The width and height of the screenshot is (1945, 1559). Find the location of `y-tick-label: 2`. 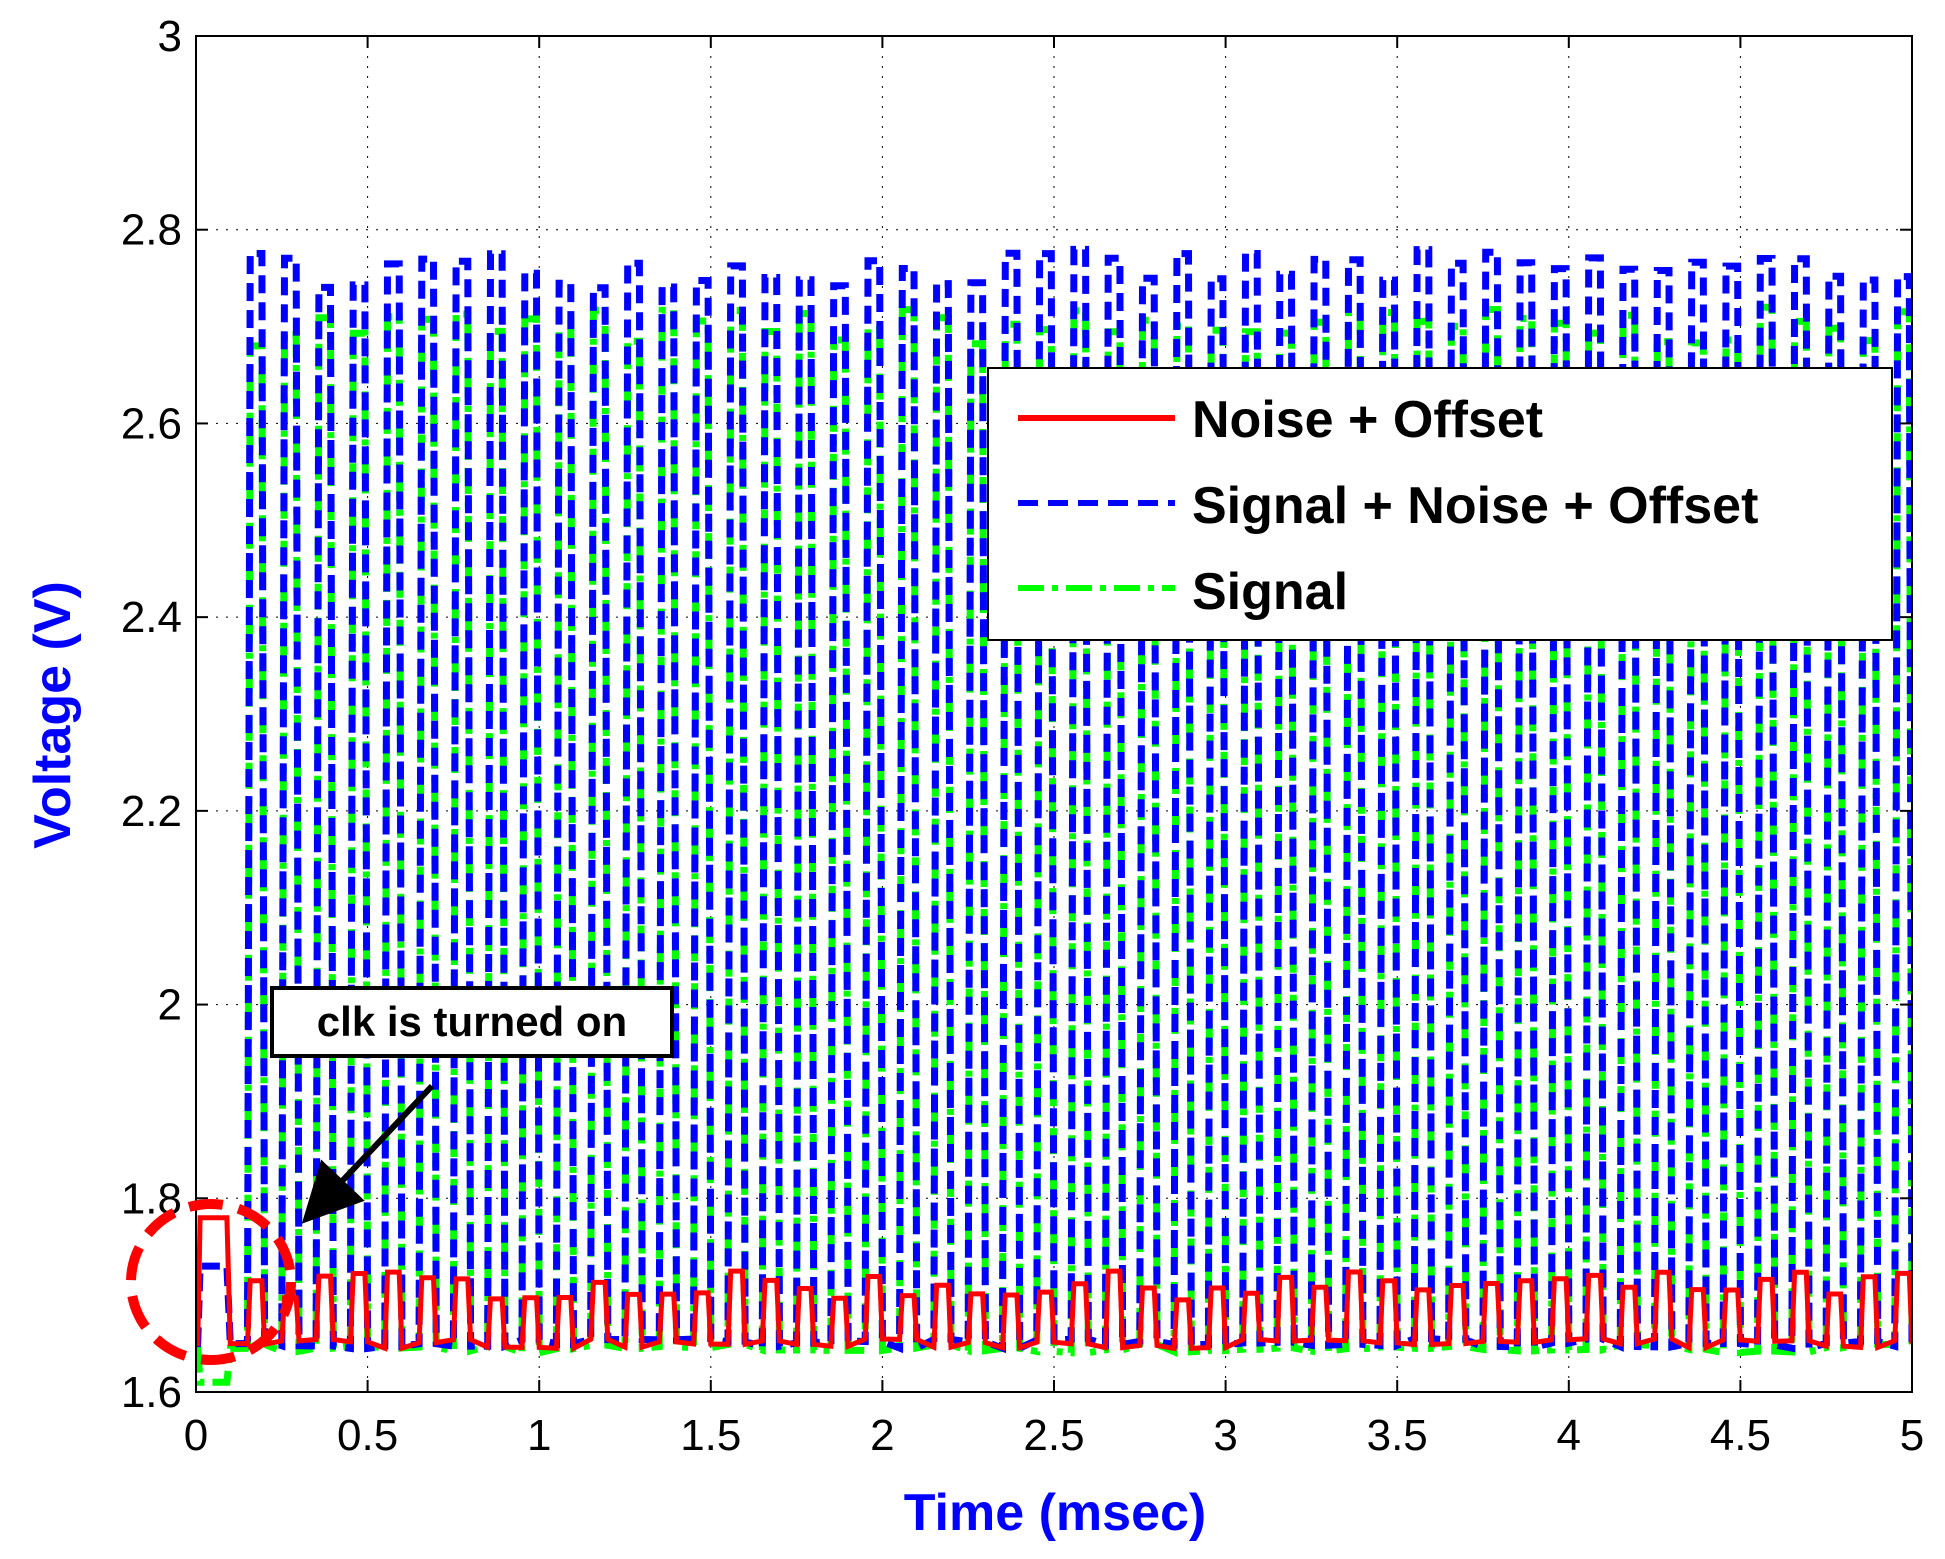

y-tick-label: 2 is located at coordinates (170, 1005).